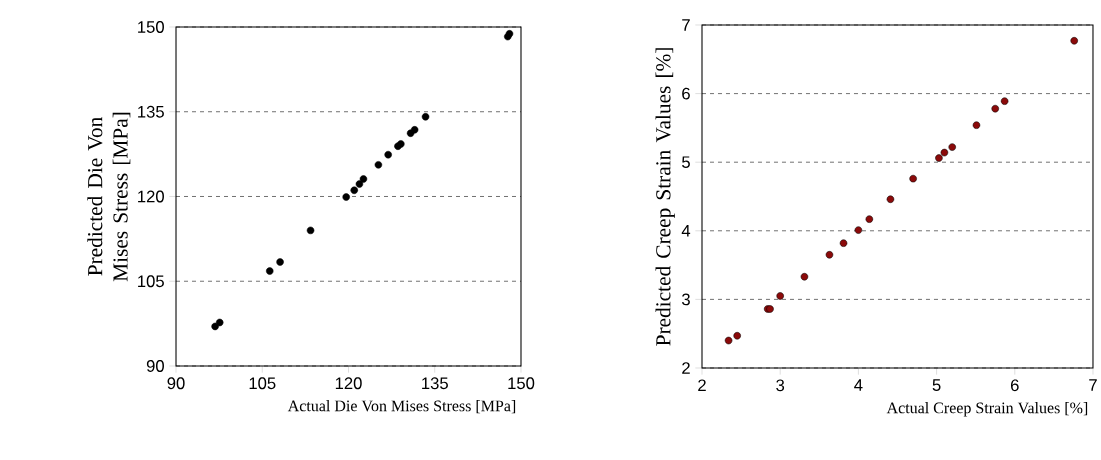 Image resolution: width=1101 pixels, height=460 pixels. Describe the element at coordinates (686, 368) in the screenshot. I see `y-tick-label: 2` at that location.